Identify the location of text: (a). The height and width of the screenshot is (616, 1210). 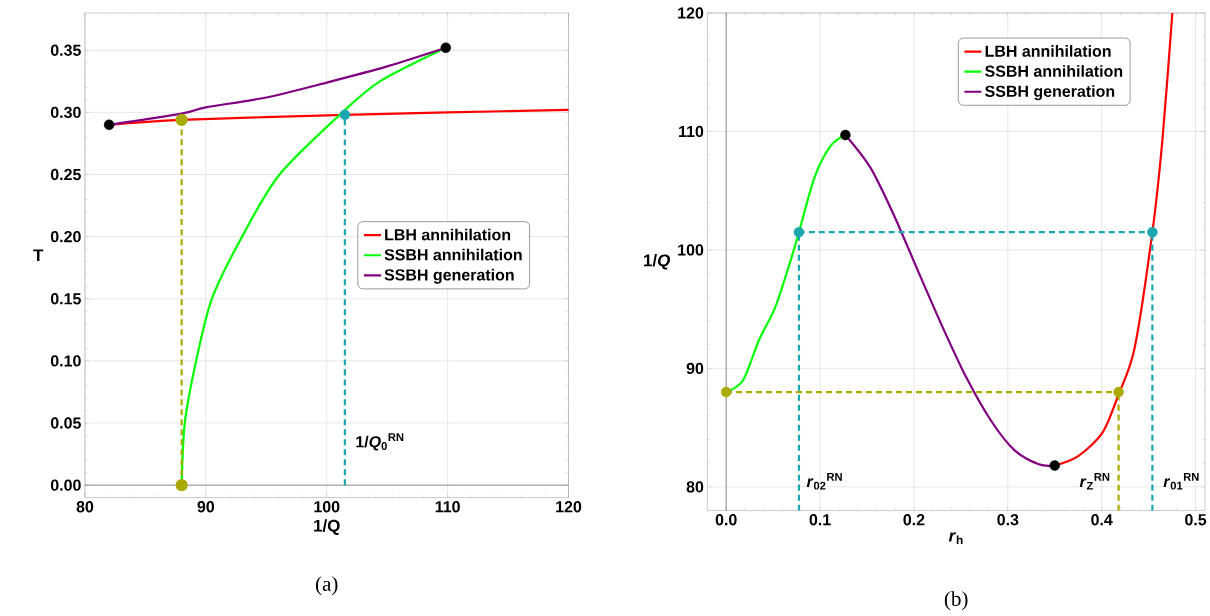
(327, 585).